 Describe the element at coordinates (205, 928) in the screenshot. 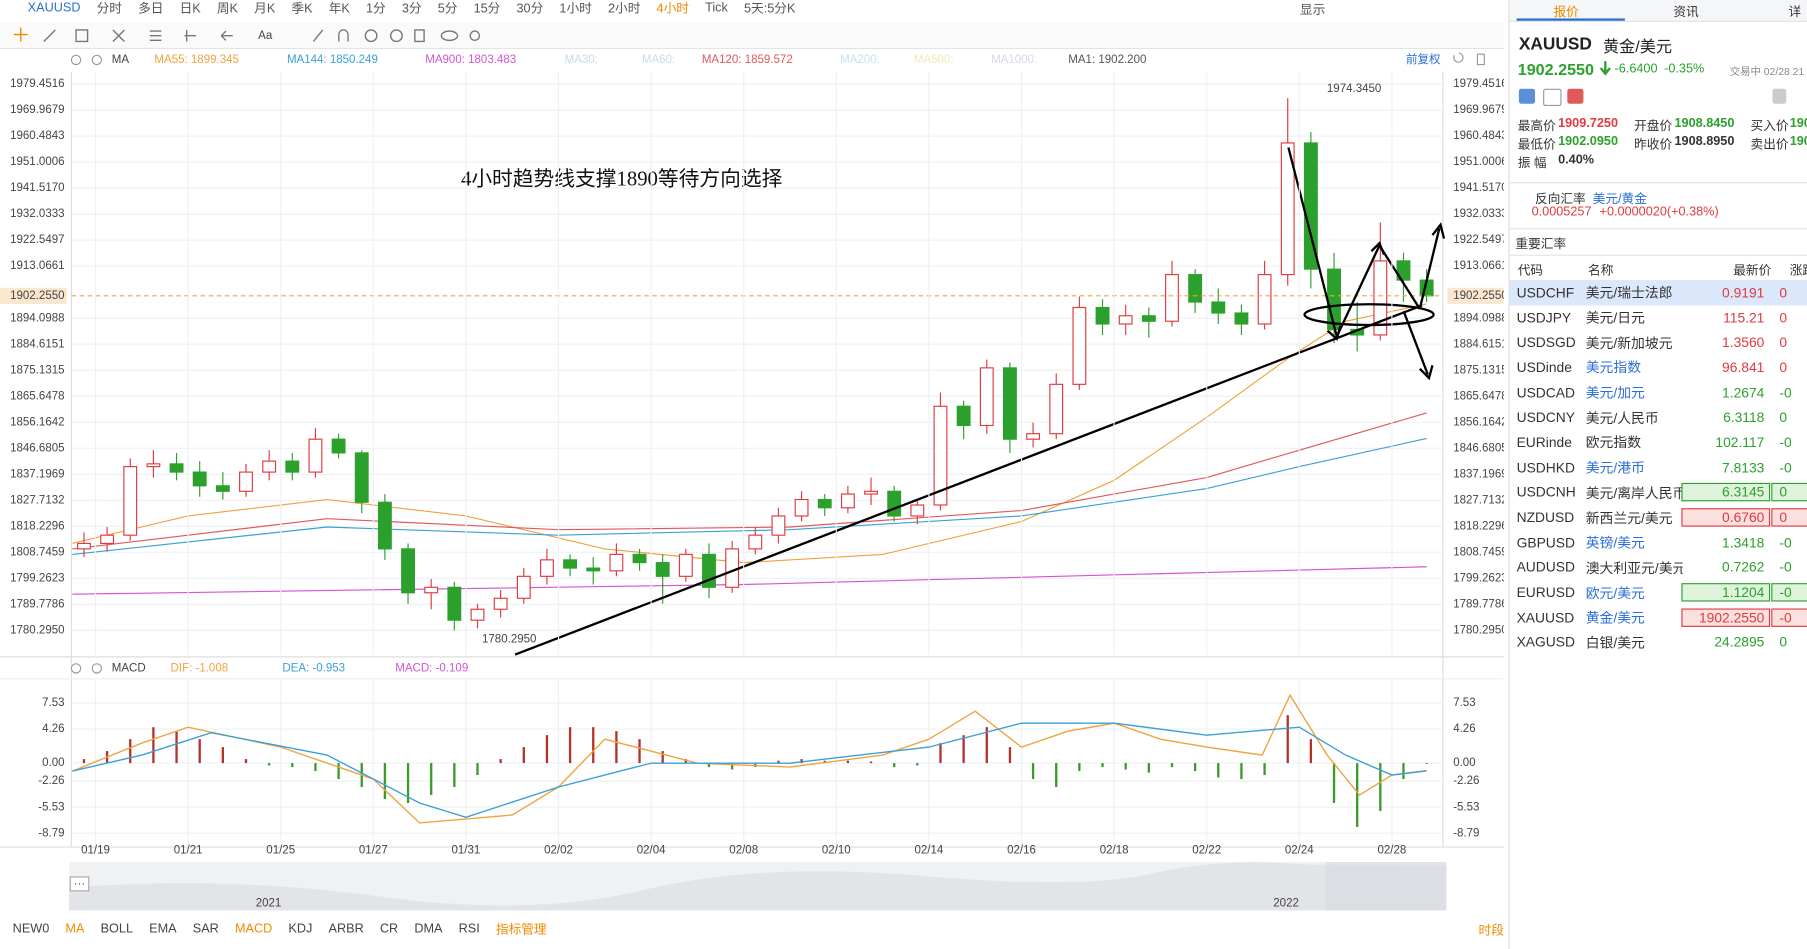

I see `indicator-tab: SAR` at that location.